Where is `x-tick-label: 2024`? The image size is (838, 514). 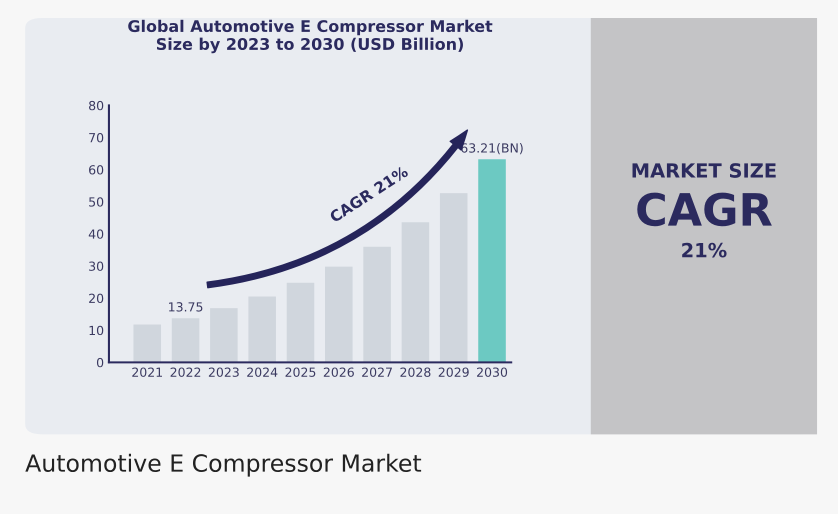 x-tick-label: 2024 is located at coordinates (262, 372).